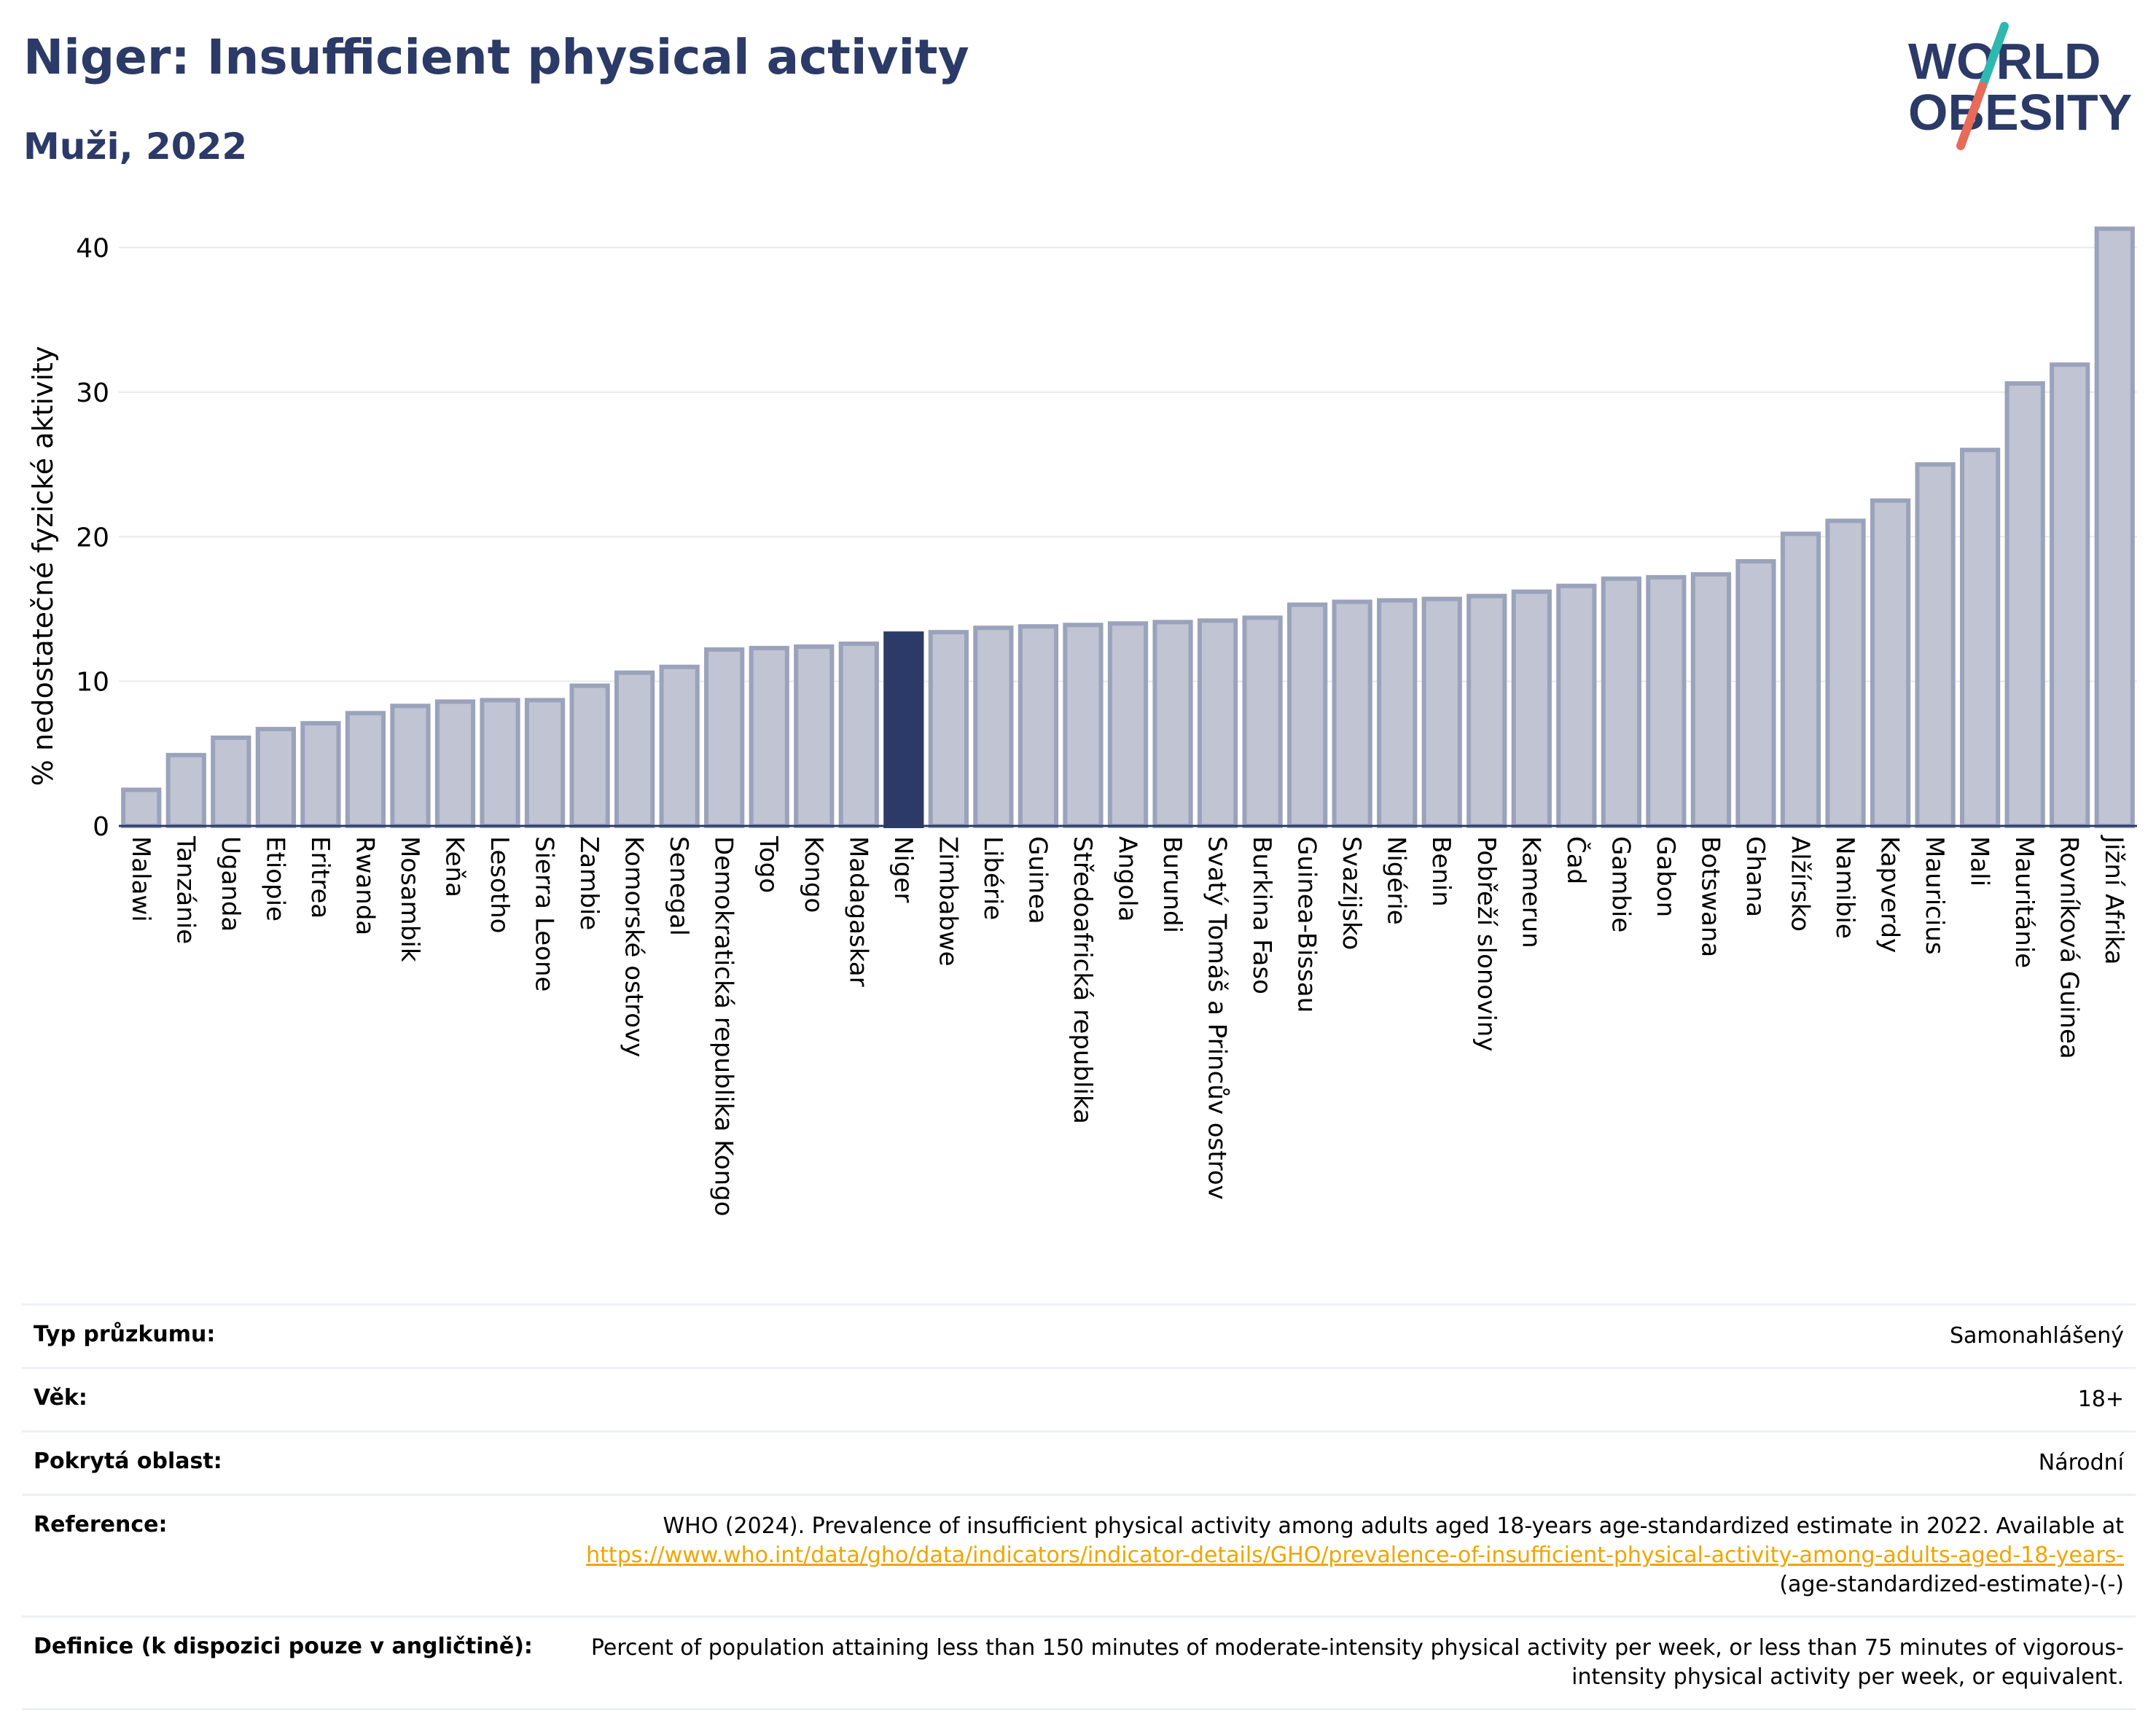  What do you see at coordinates (635, 946) in the screenshot?
I see `x-tick-label: Komorské ostrovy` at bounding box center [635, 946].